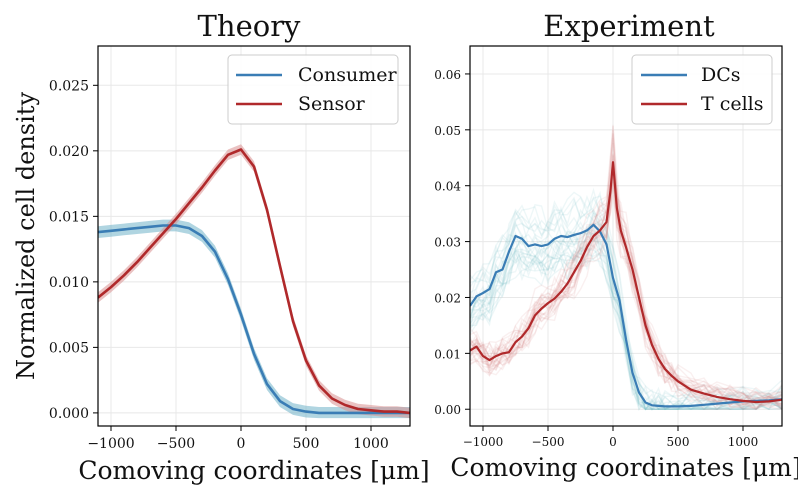 The image size is (798, 500). What do you see at coordinates (447, 131) in the screenshot?
I see `experiment-ytick-label: 0.05` at bounding box center [447, 131].